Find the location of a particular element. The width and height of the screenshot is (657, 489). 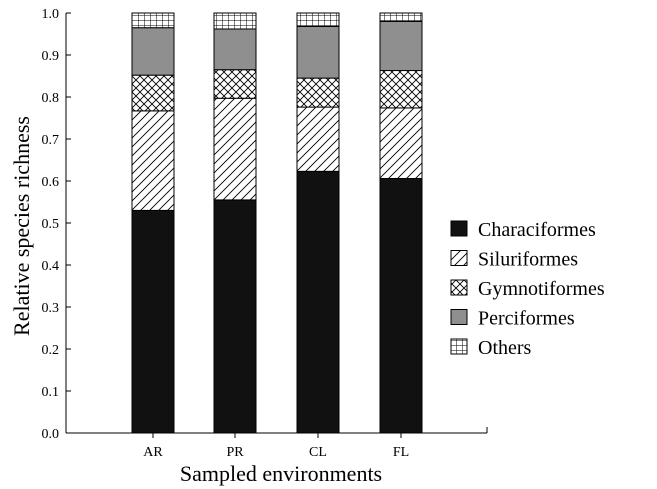

x-tick-label: AR is located at coordinates (153, 452).